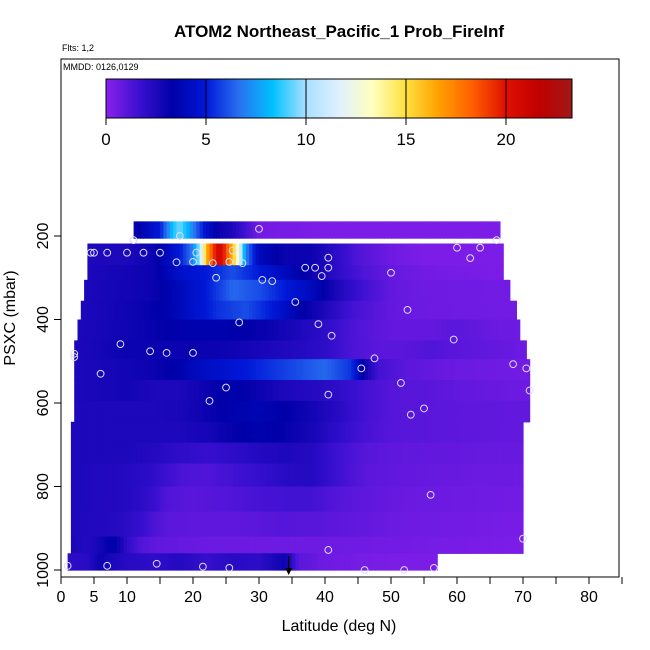 The image size is (650, 650). Describe the element at coordinates (406, 139) in the screenshot. I see `colorbar-tick-label: 15` at that location.